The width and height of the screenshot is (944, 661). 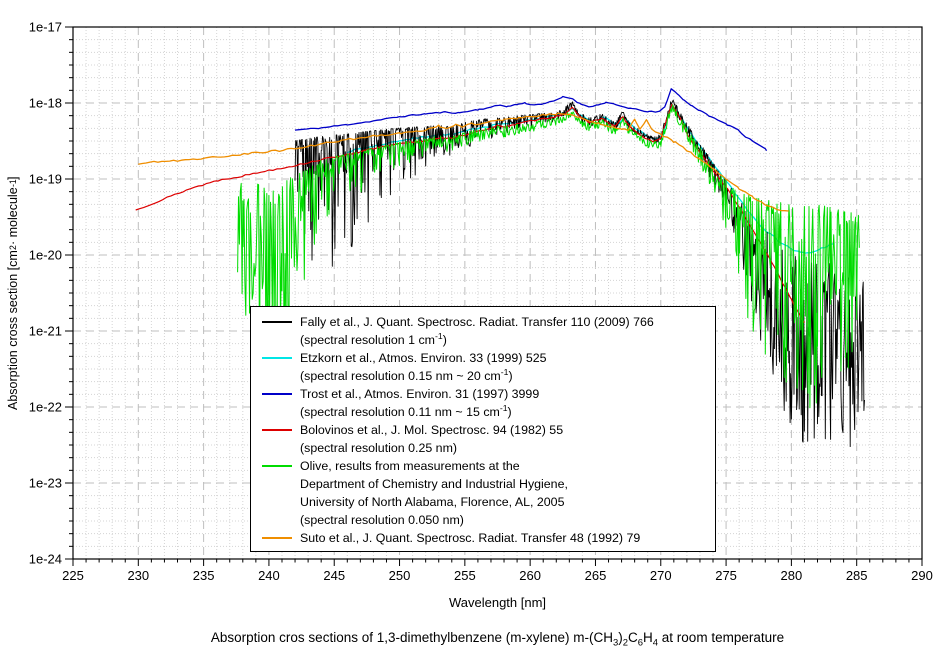 I want to click on y-tick-label: 1e-21, so click(x=45, y=331).